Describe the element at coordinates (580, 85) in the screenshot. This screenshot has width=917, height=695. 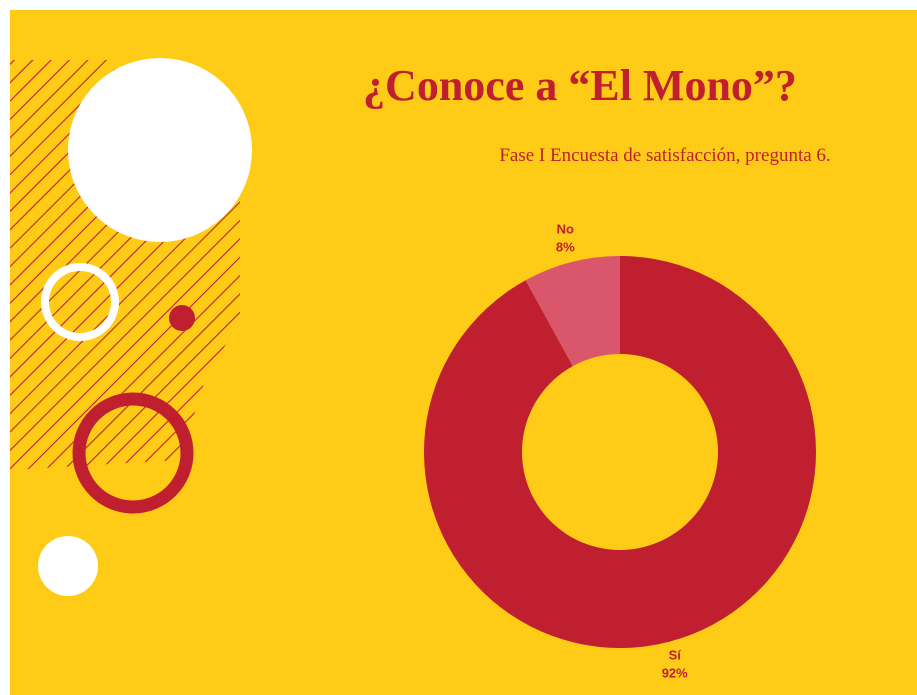
I see `chart-title: ¿Conoce a “El Mono”?` at that location.